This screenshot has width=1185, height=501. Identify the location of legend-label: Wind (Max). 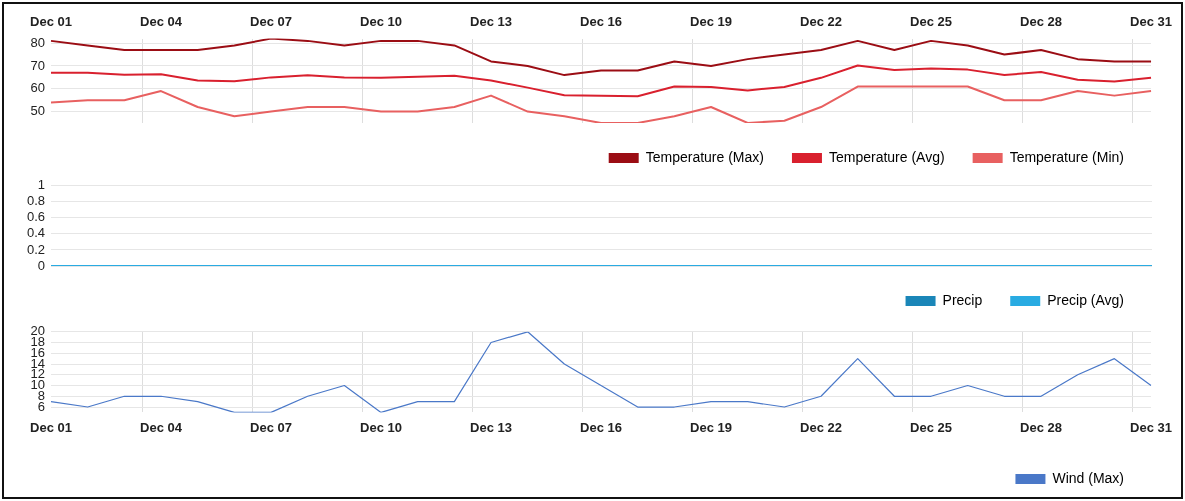
(1088, 477).